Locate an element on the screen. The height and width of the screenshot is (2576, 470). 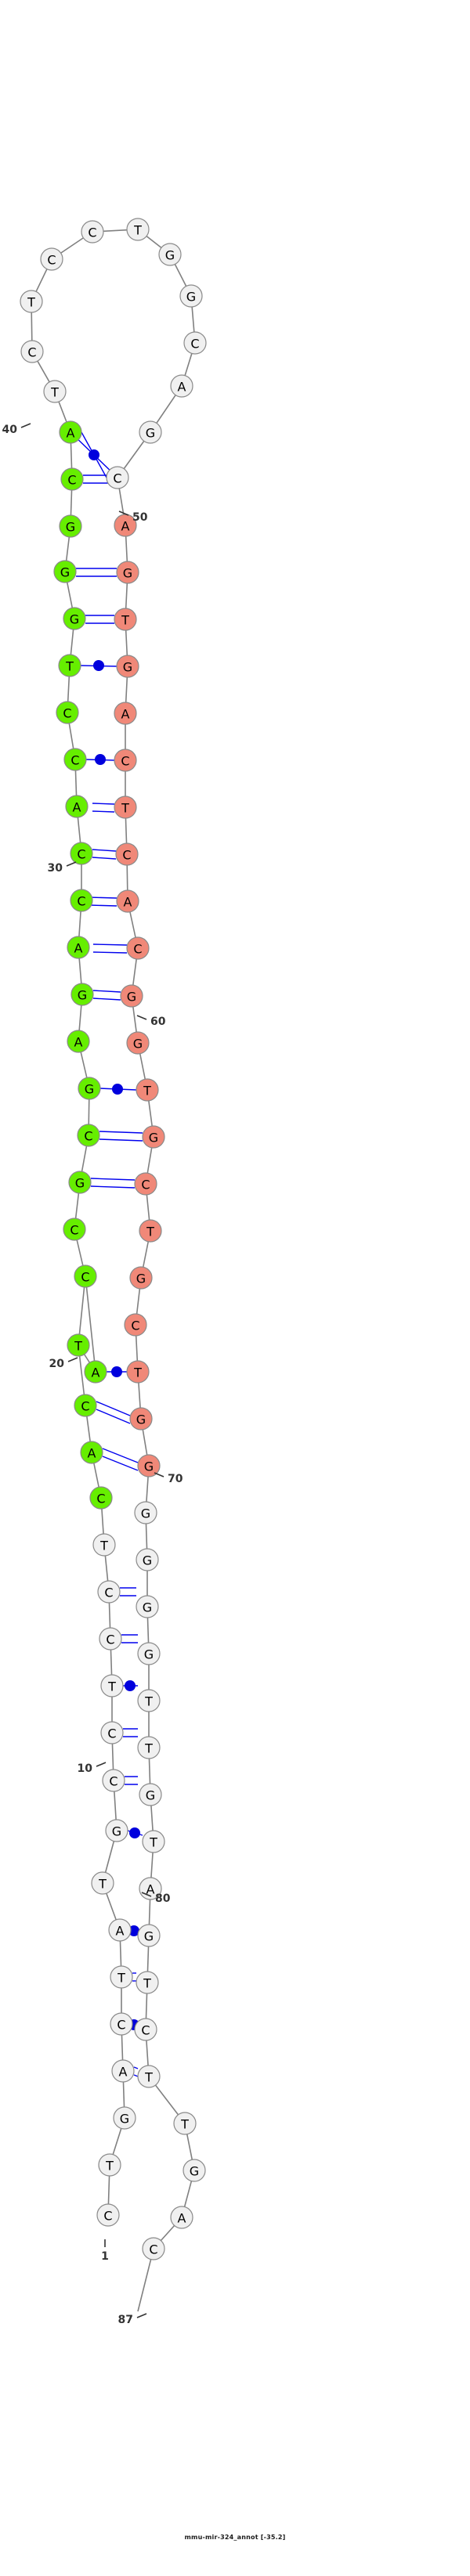
nucleotide-59: C is located at coordinates (127, 854).